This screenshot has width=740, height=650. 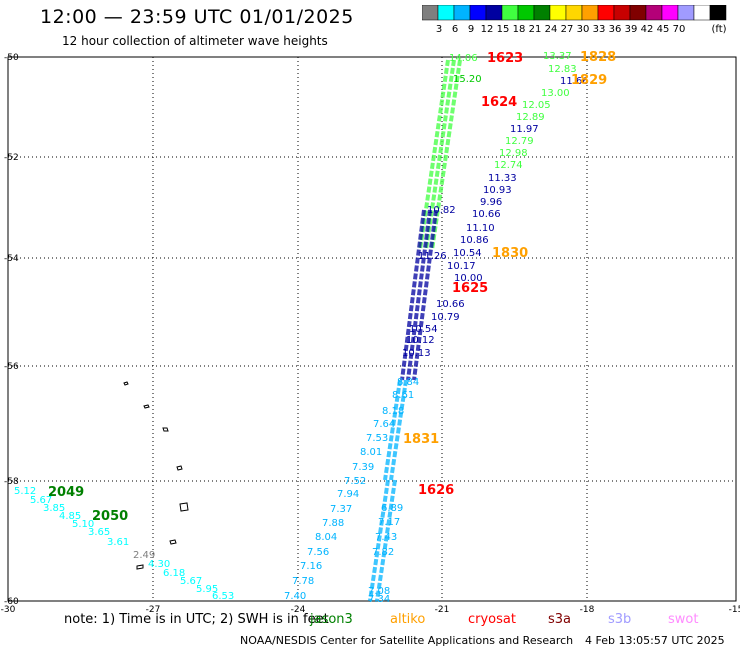 I want to click on wave-height-label: 10.54, so click(x=467, y=253).